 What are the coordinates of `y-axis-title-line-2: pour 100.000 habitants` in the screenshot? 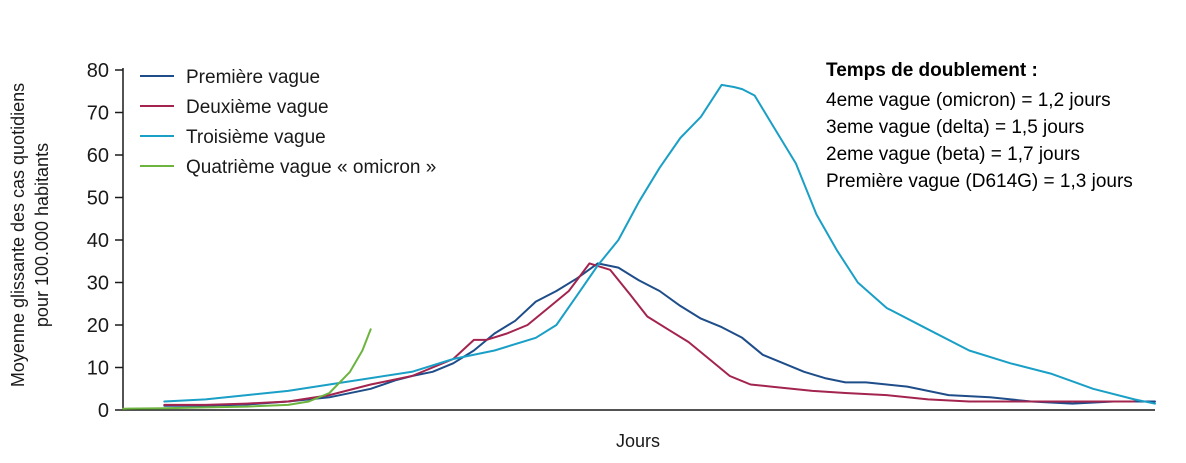 It's located at (42, 235).